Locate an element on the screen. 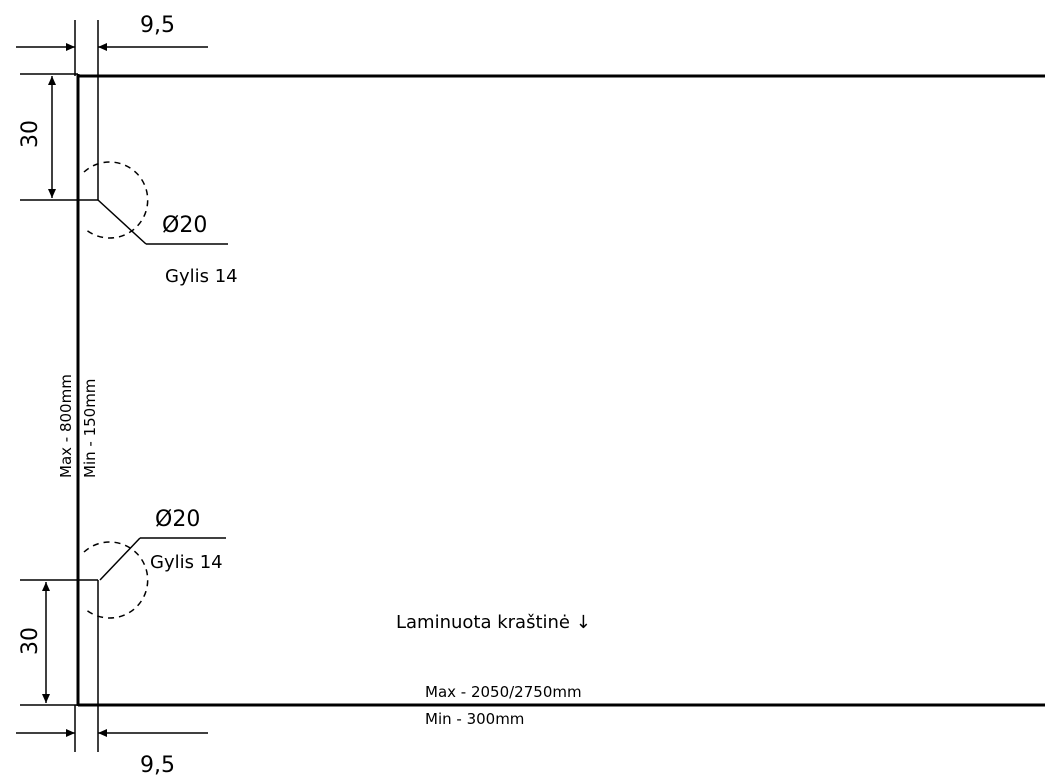 The width and height of the screenshot is (1045, 778). laminated-edge-label: Laminuota kraštinė ↓ is located at coordinates (493, 622).